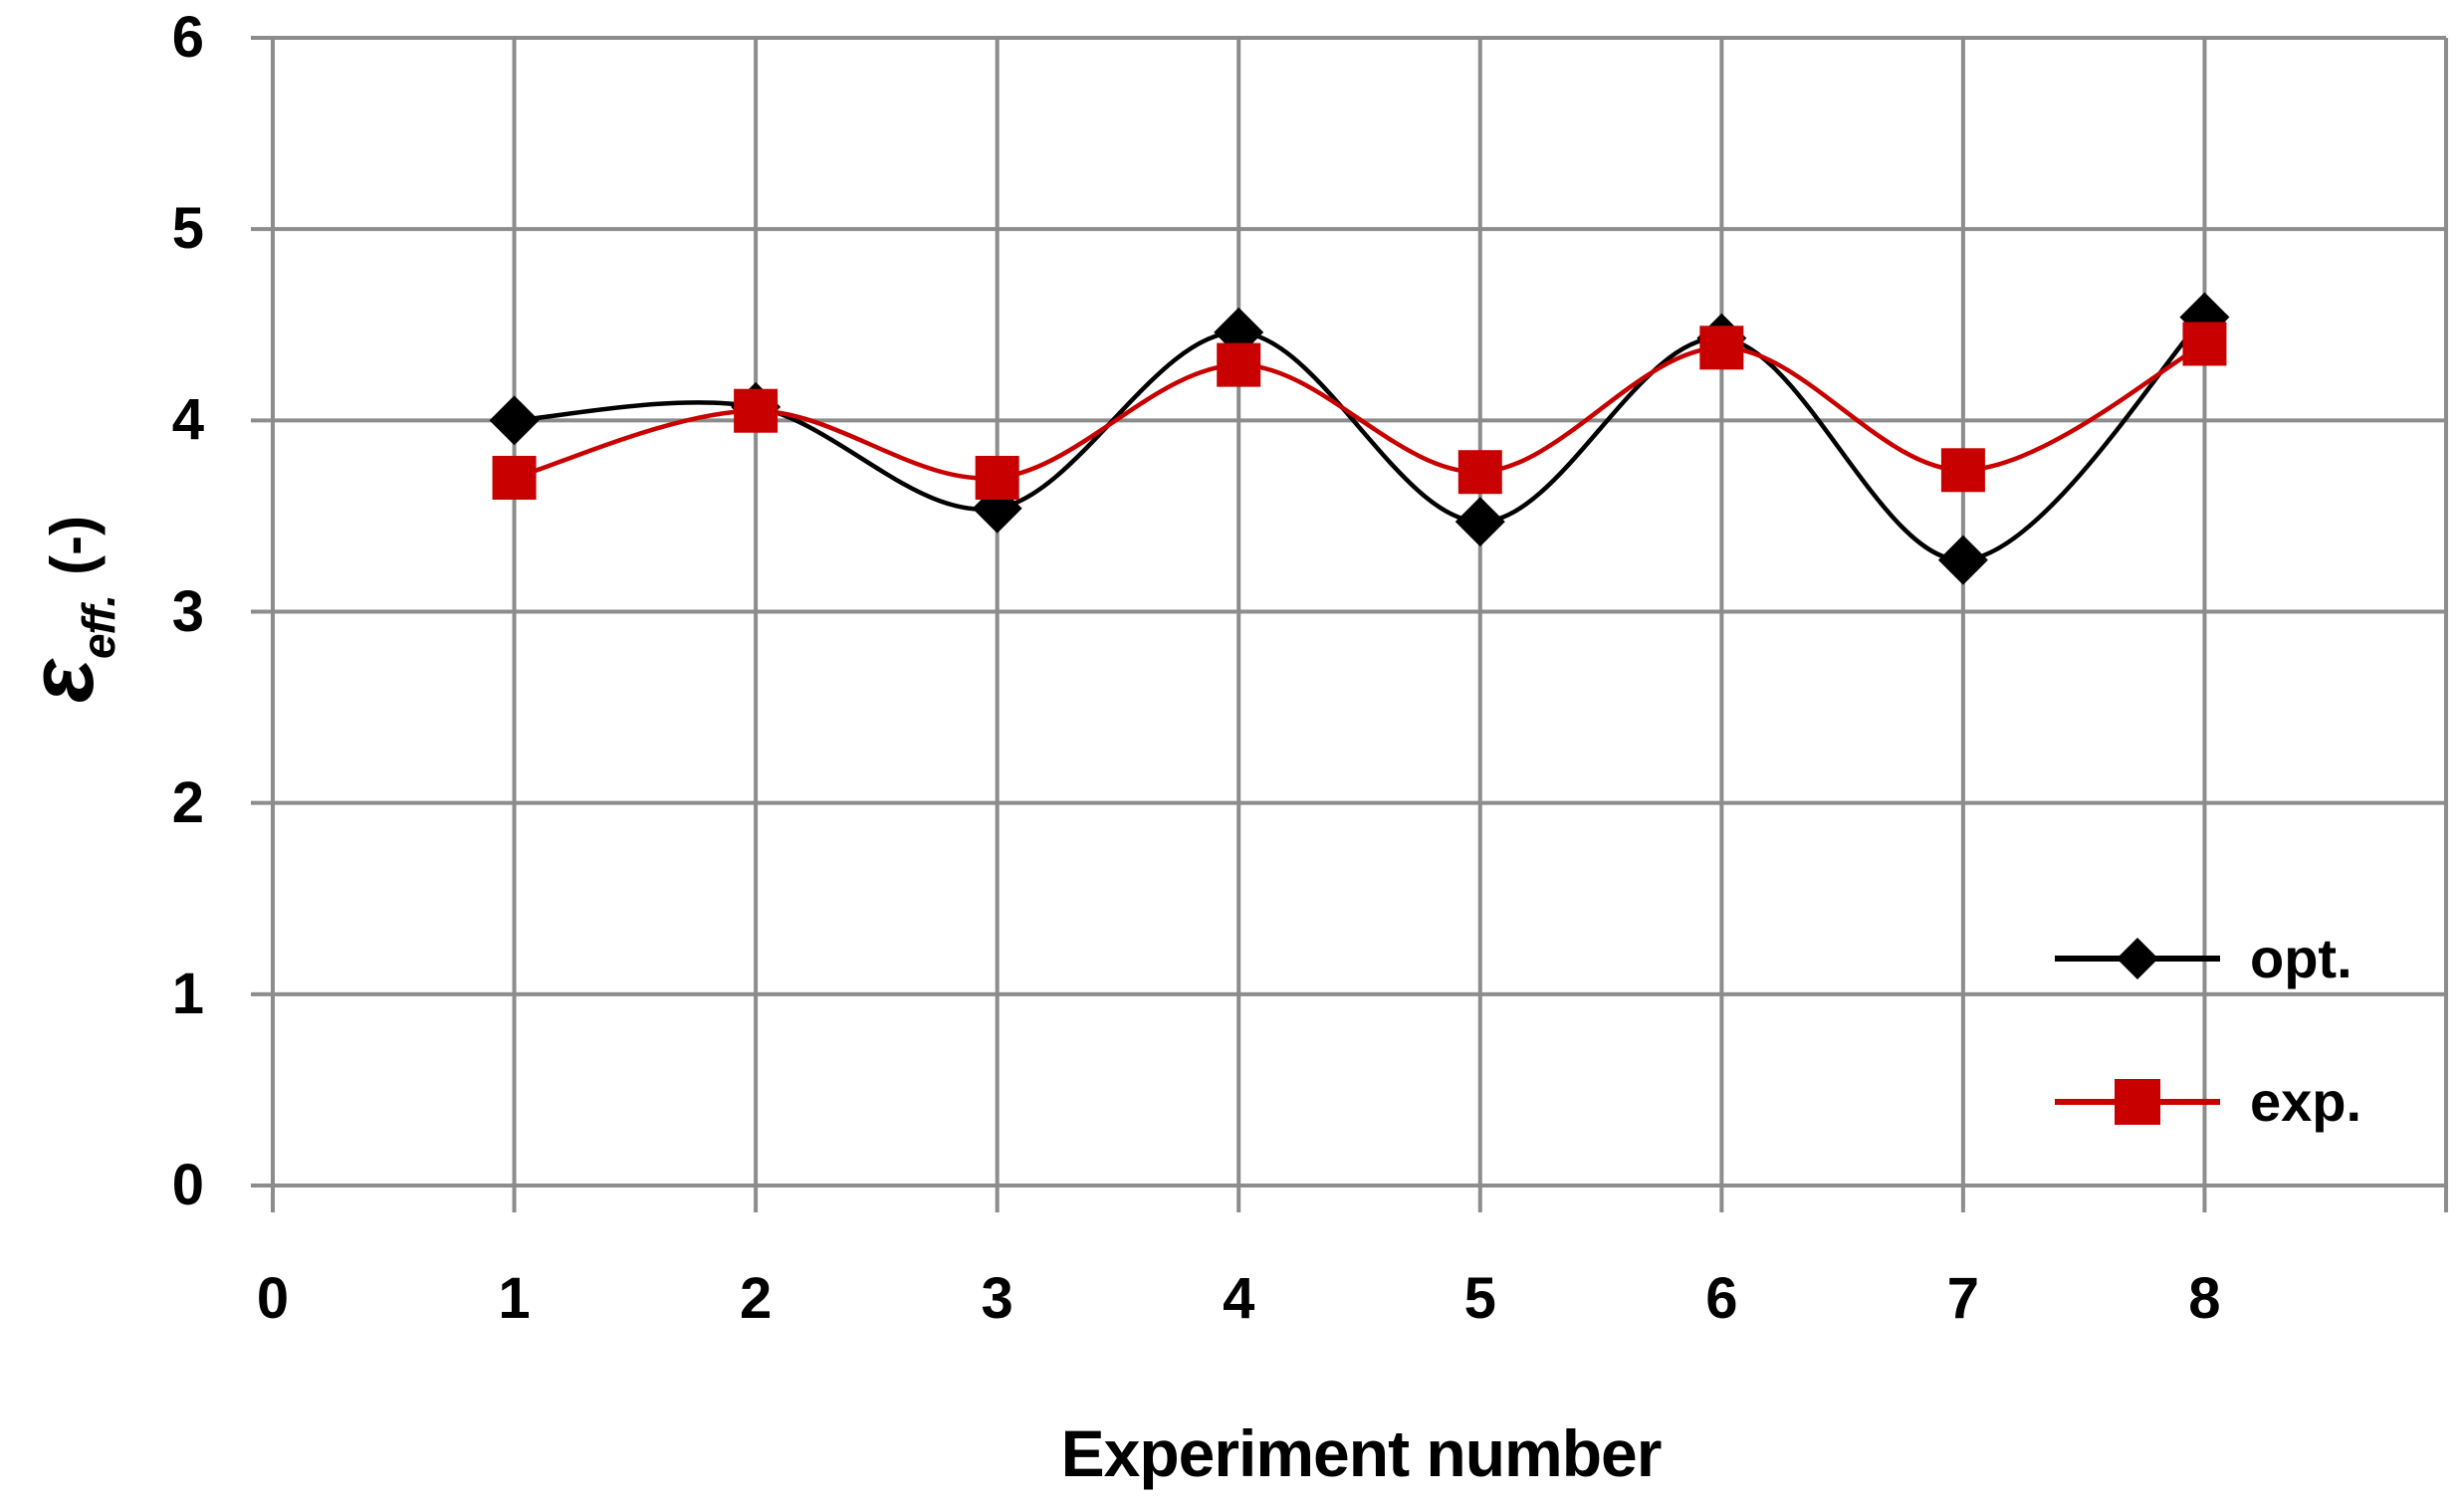 The image size is (2464, 1510). What do you see at coordinates (514, 1298) in the screenshot?
I see `x-tick-label-1: 1` at bounding box center [514, 1298].